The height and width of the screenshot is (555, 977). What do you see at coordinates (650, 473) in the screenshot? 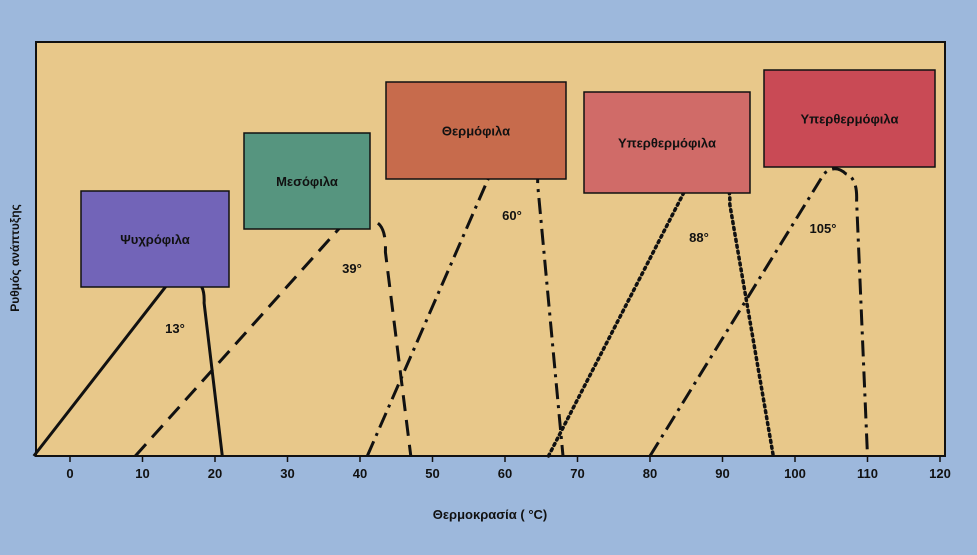
I see `x-tick-label: 80` at bounding box center [650, 473].